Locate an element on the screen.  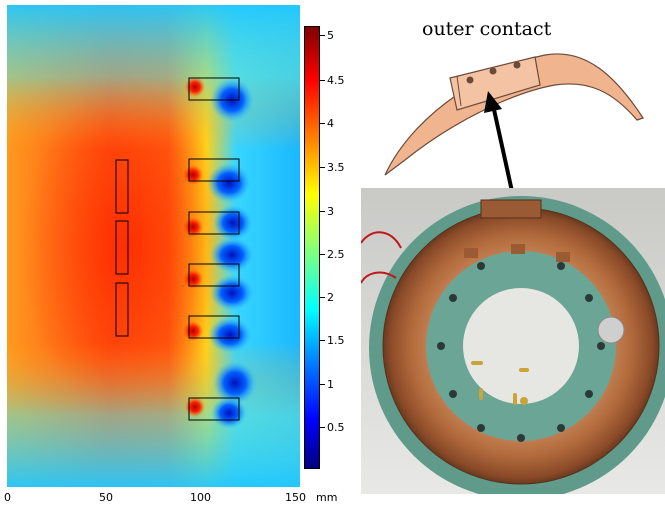
colorbar-tick-label: 3 is located at coordinates (330, 211).